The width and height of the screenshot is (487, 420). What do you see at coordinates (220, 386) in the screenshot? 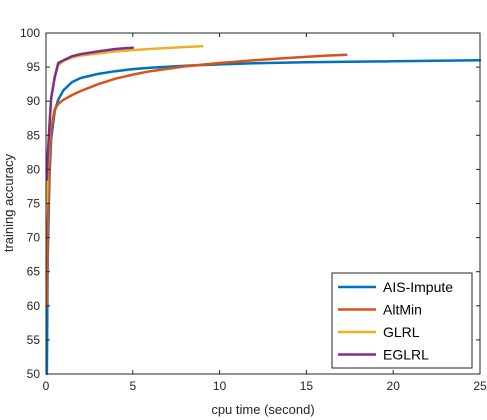
I see `x-tick-label: 10` at bounding box center [220, 386].